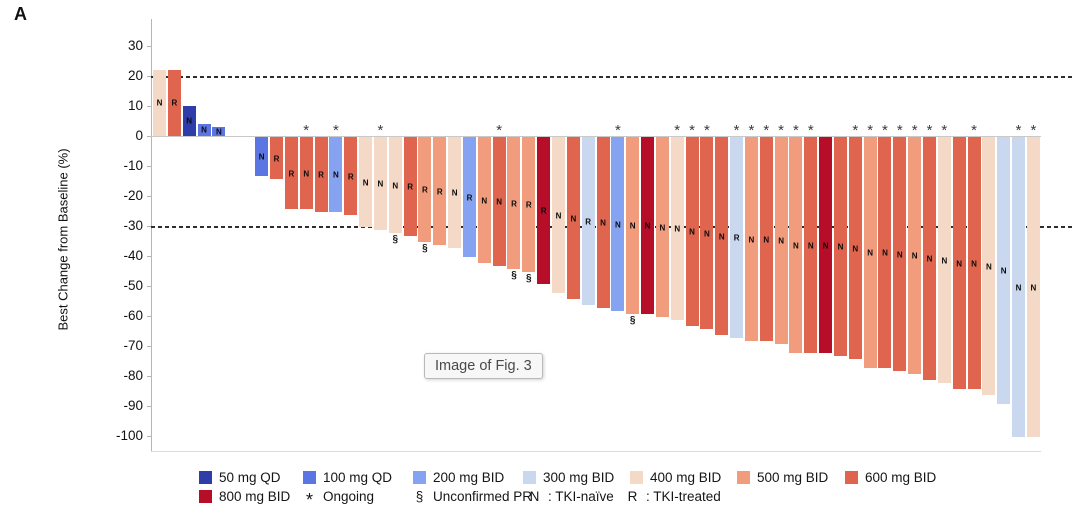  Describe the element at coordinates (611, 77) in the screenshot. I see `reference-line-plus20` at that location.